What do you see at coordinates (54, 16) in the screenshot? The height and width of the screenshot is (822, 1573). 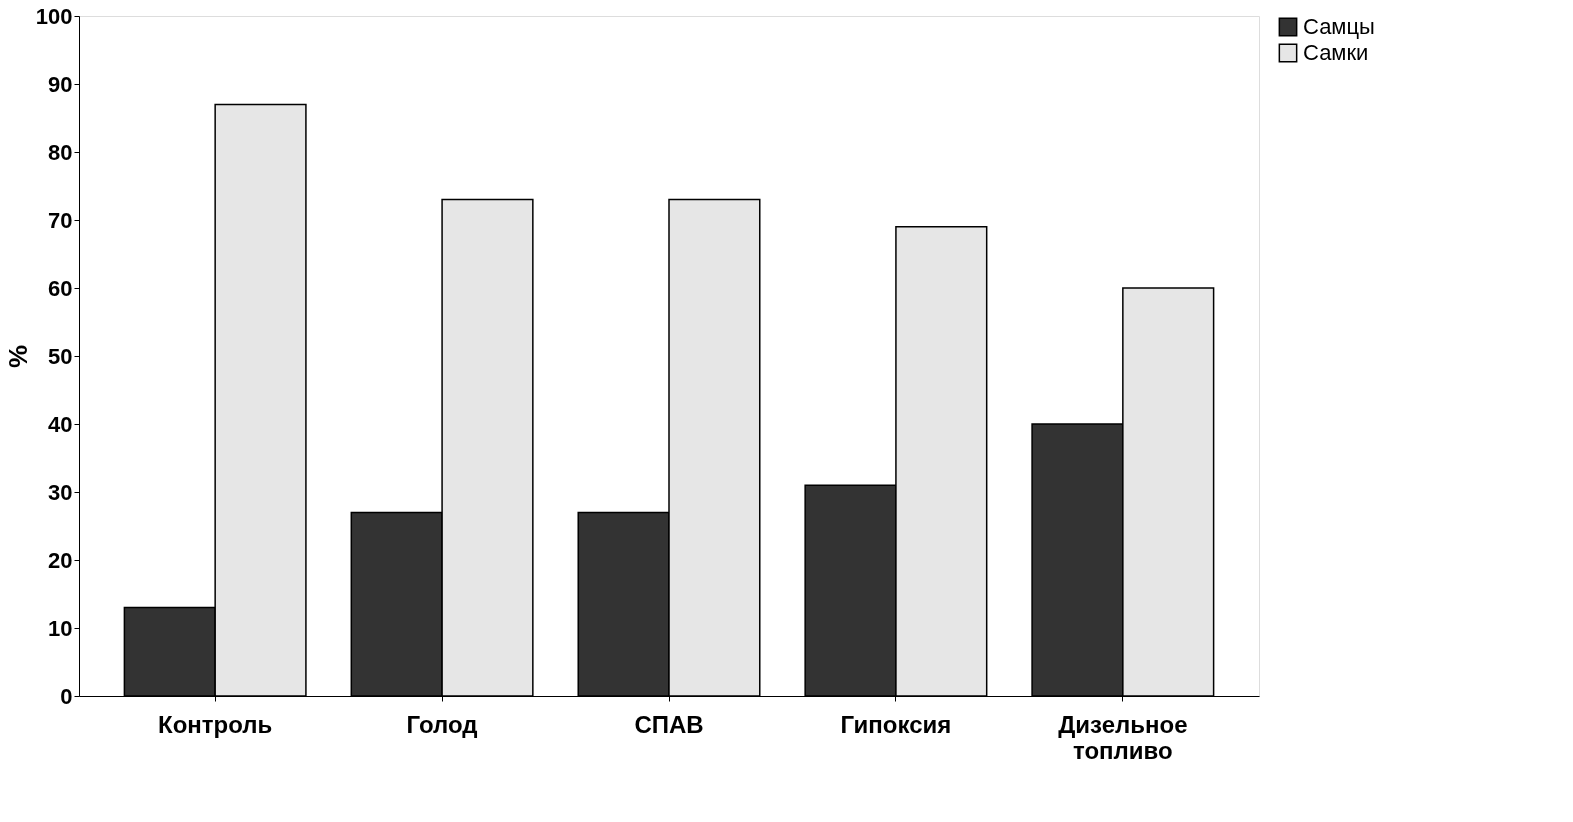 I see `y-tick-label: 100` at bounding box center [54, 16].